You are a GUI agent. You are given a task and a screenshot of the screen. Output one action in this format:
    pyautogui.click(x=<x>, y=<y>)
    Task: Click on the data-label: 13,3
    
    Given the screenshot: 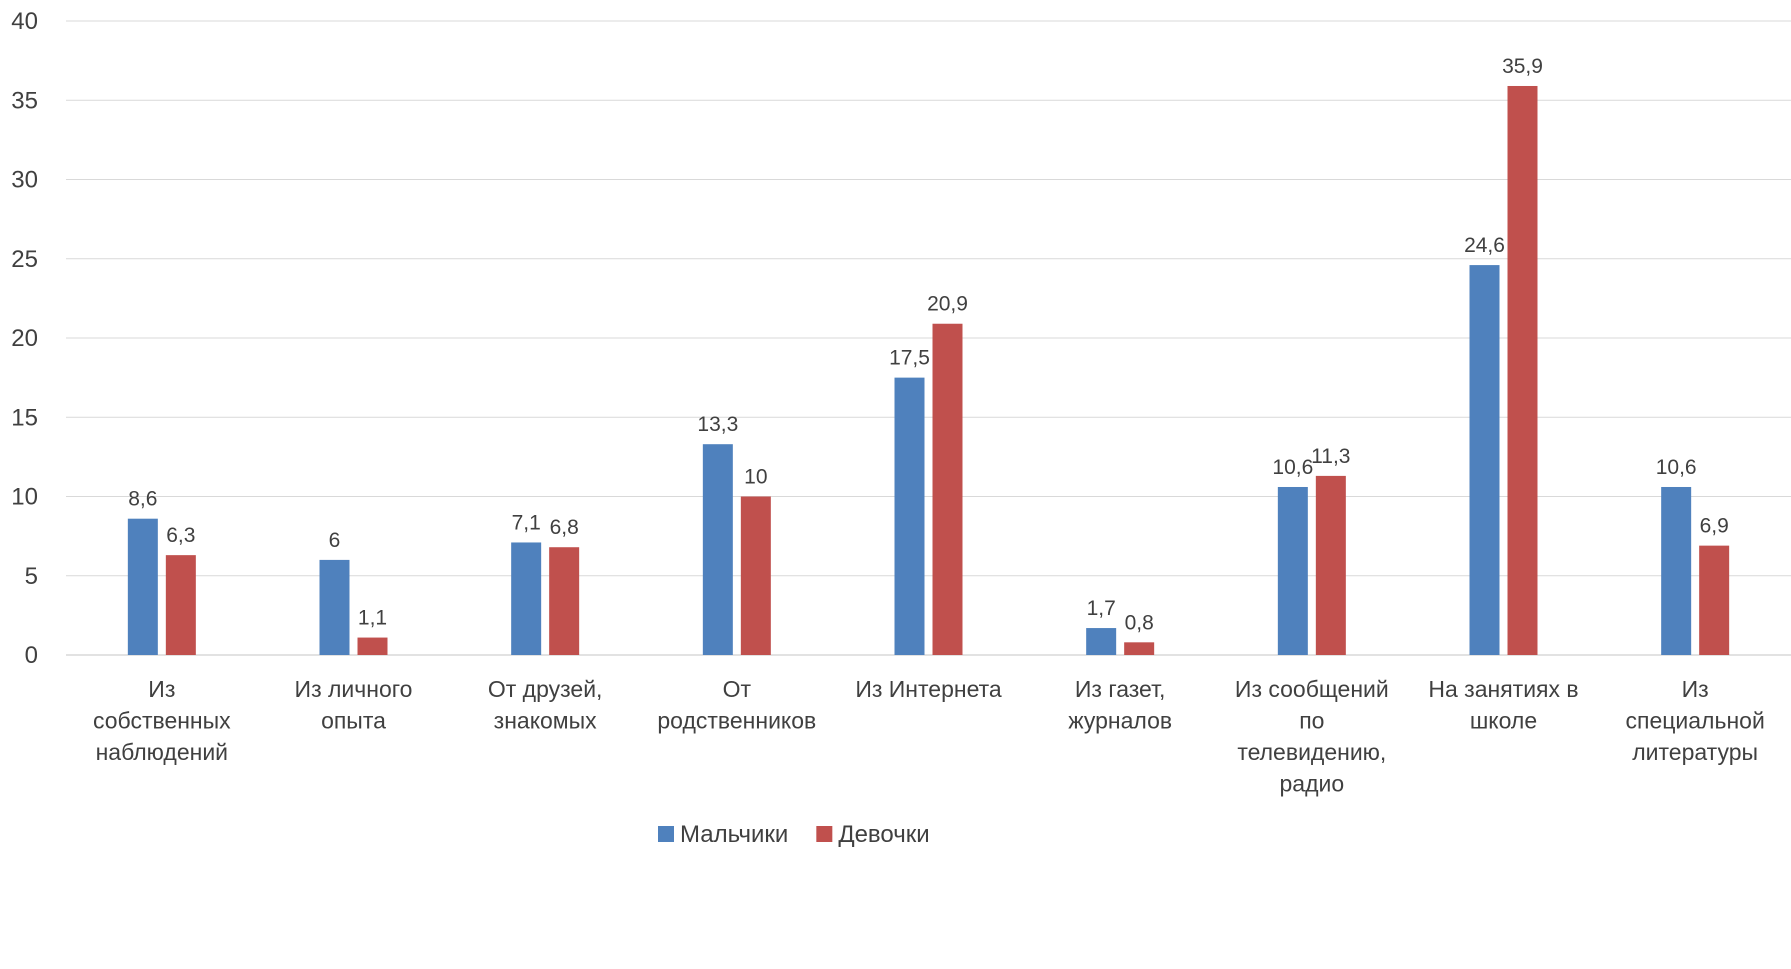 What is the action you would take?
    pyautogui.click(x=717, y=424)
    